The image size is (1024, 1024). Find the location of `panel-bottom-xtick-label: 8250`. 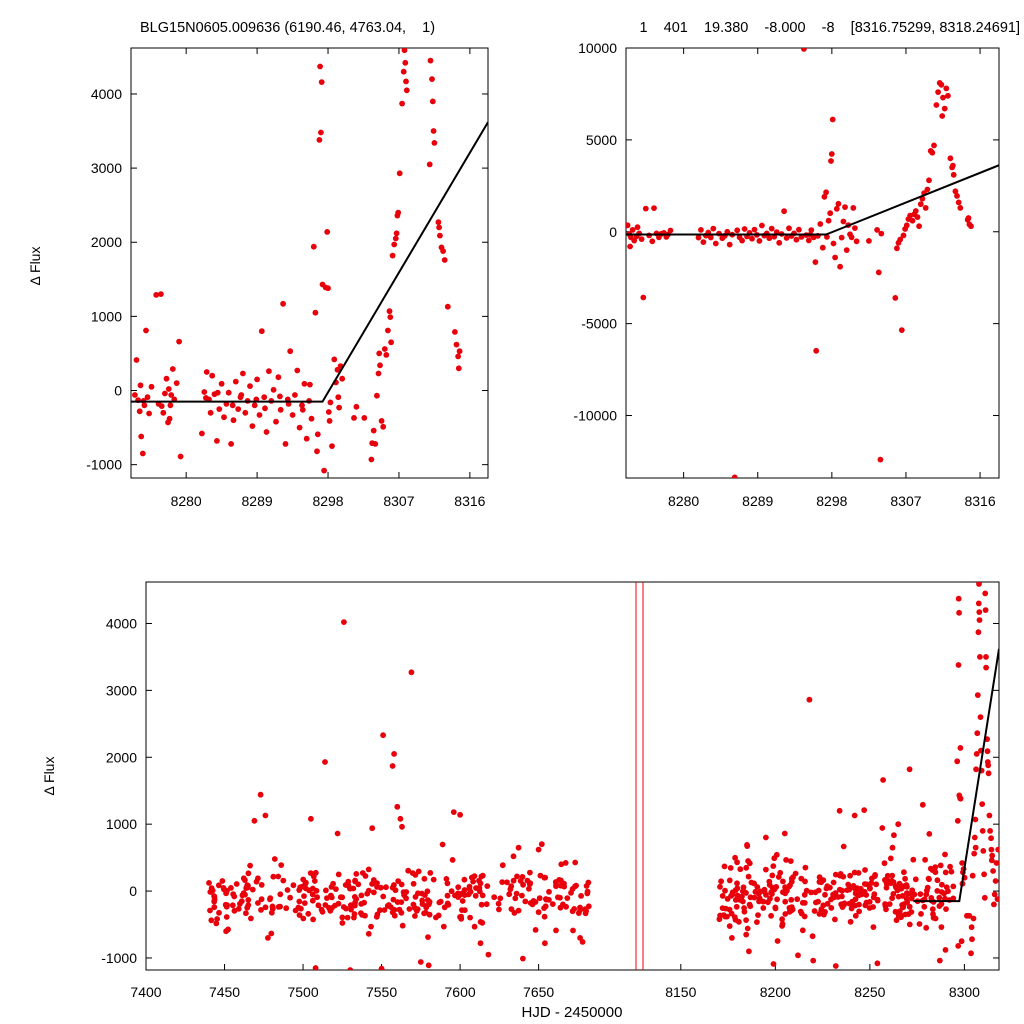

panel-bottom-xtick-label: 8250 is located at coordinates (869, 992).